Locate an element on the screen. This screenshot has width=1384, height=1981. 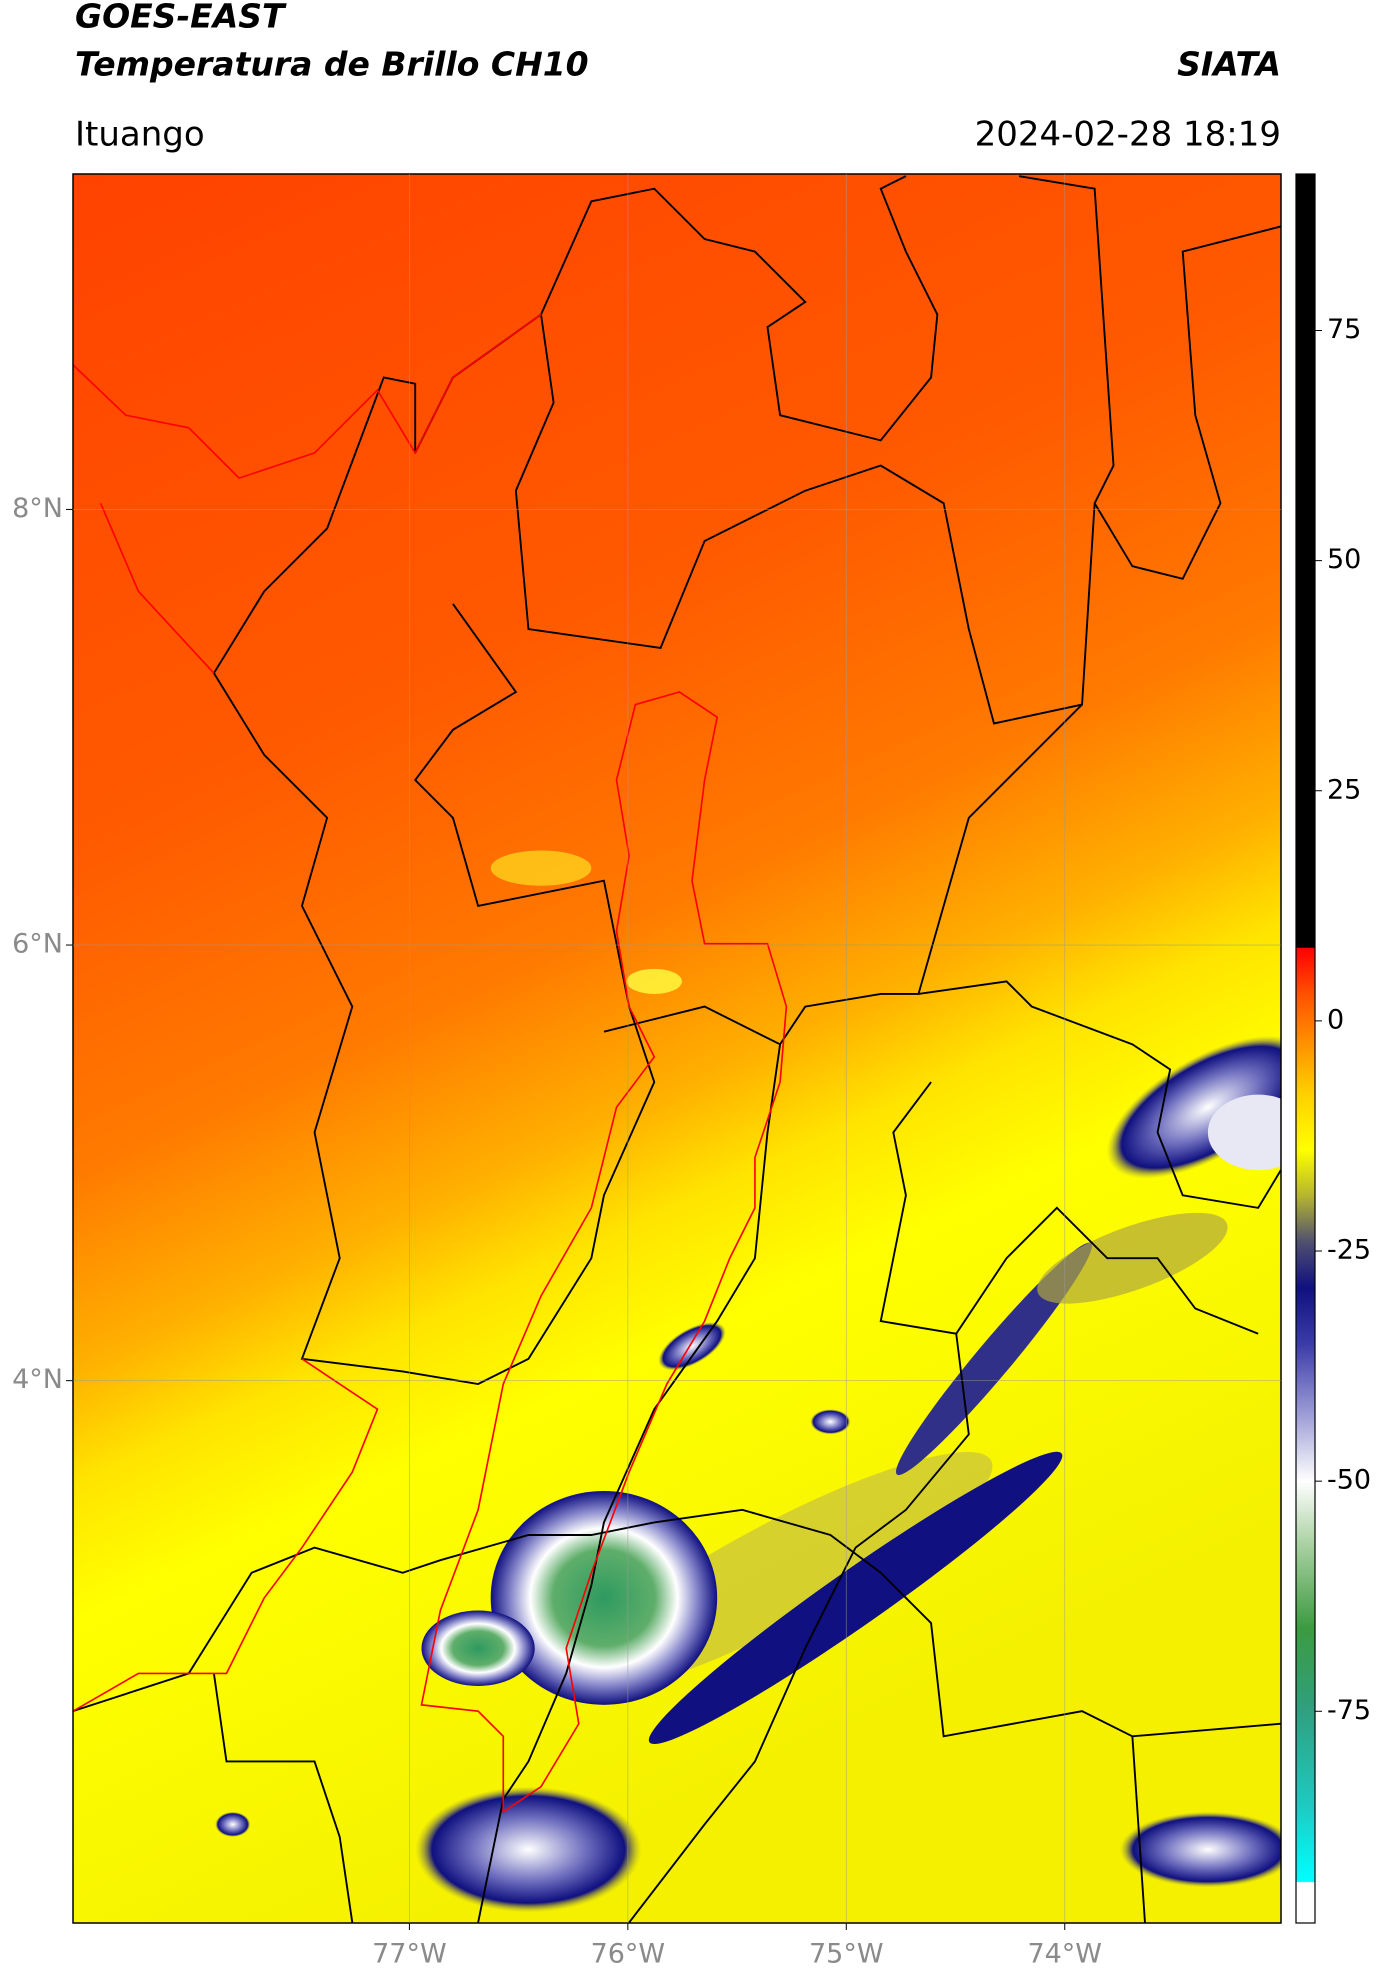
x-tick-label: 74°W is located at coordinates (1064, 1954).